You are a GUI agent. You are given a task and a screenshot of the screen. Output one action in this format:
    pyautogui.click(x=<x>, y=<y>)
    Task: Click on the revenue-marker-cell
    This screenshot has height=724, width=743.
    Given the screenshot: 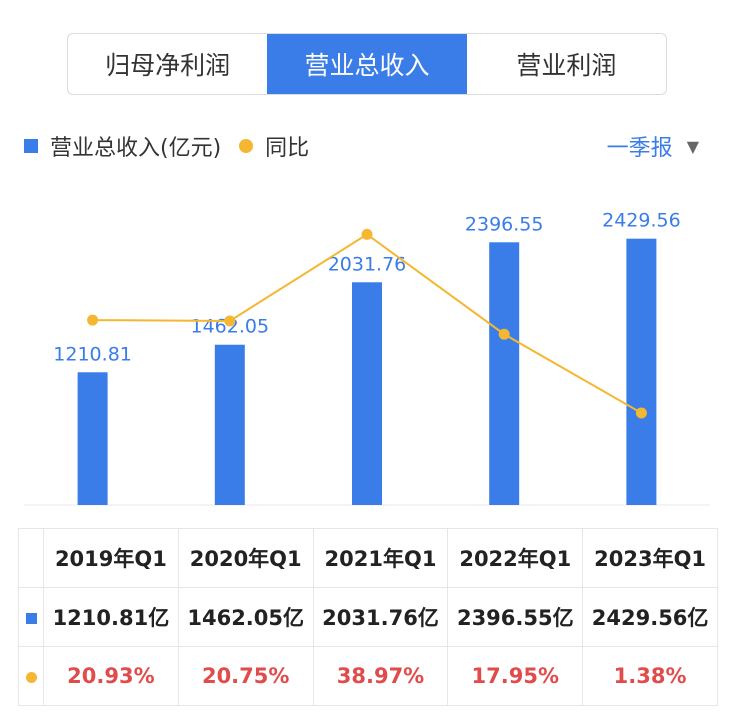 What is the action you would take?
    pyautogui.click(x=31, y=617)
    